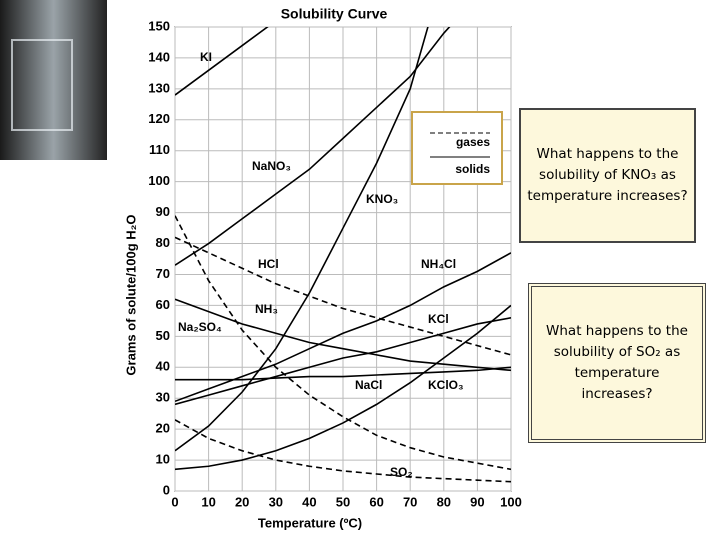 Image resolution: width=720 pixels, height=540 pixels. Describe the element at coordinates (309, 501) in the screenshot. I see `x-tick-label: 40` at that location.